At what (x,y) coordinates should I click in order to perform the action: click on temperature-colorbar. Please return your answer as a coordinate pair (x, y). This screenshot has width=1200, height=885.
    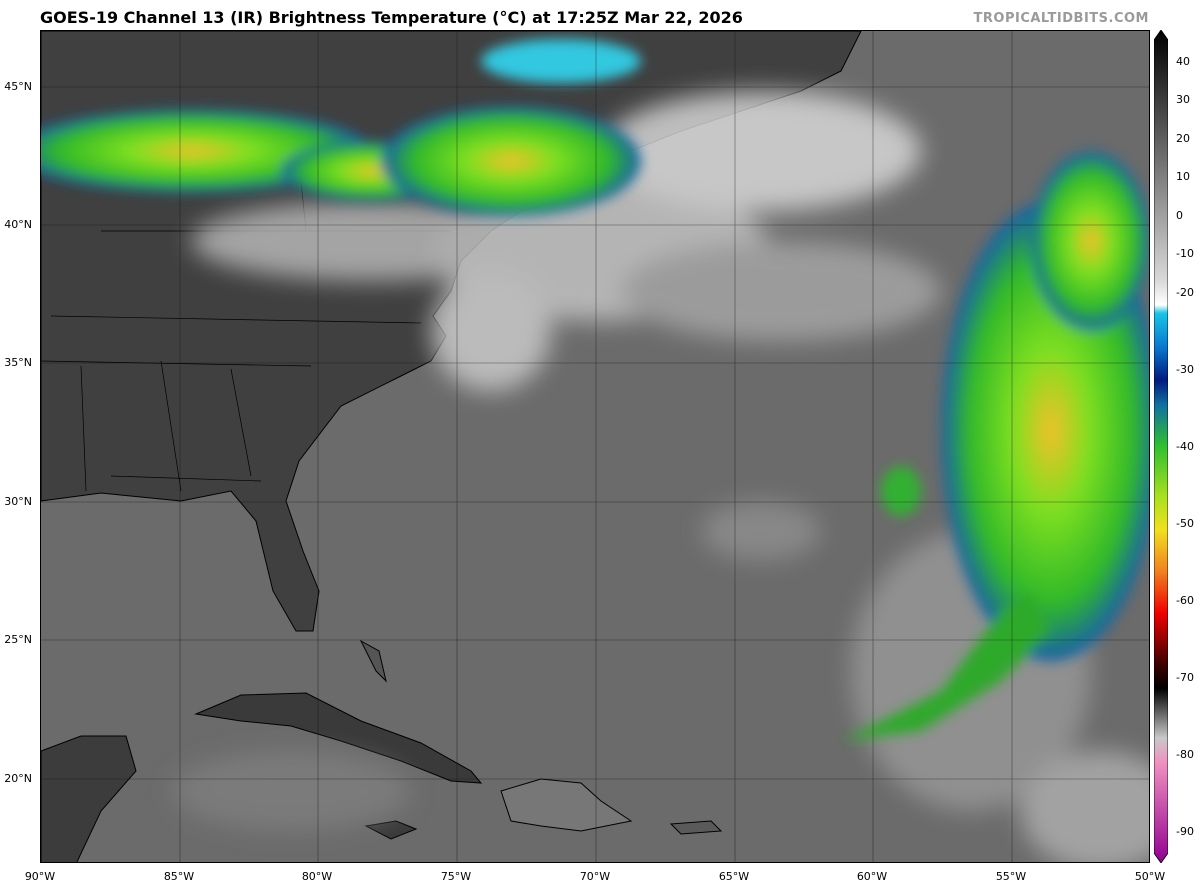
    Looking at the image, I should click on (1161, 446).